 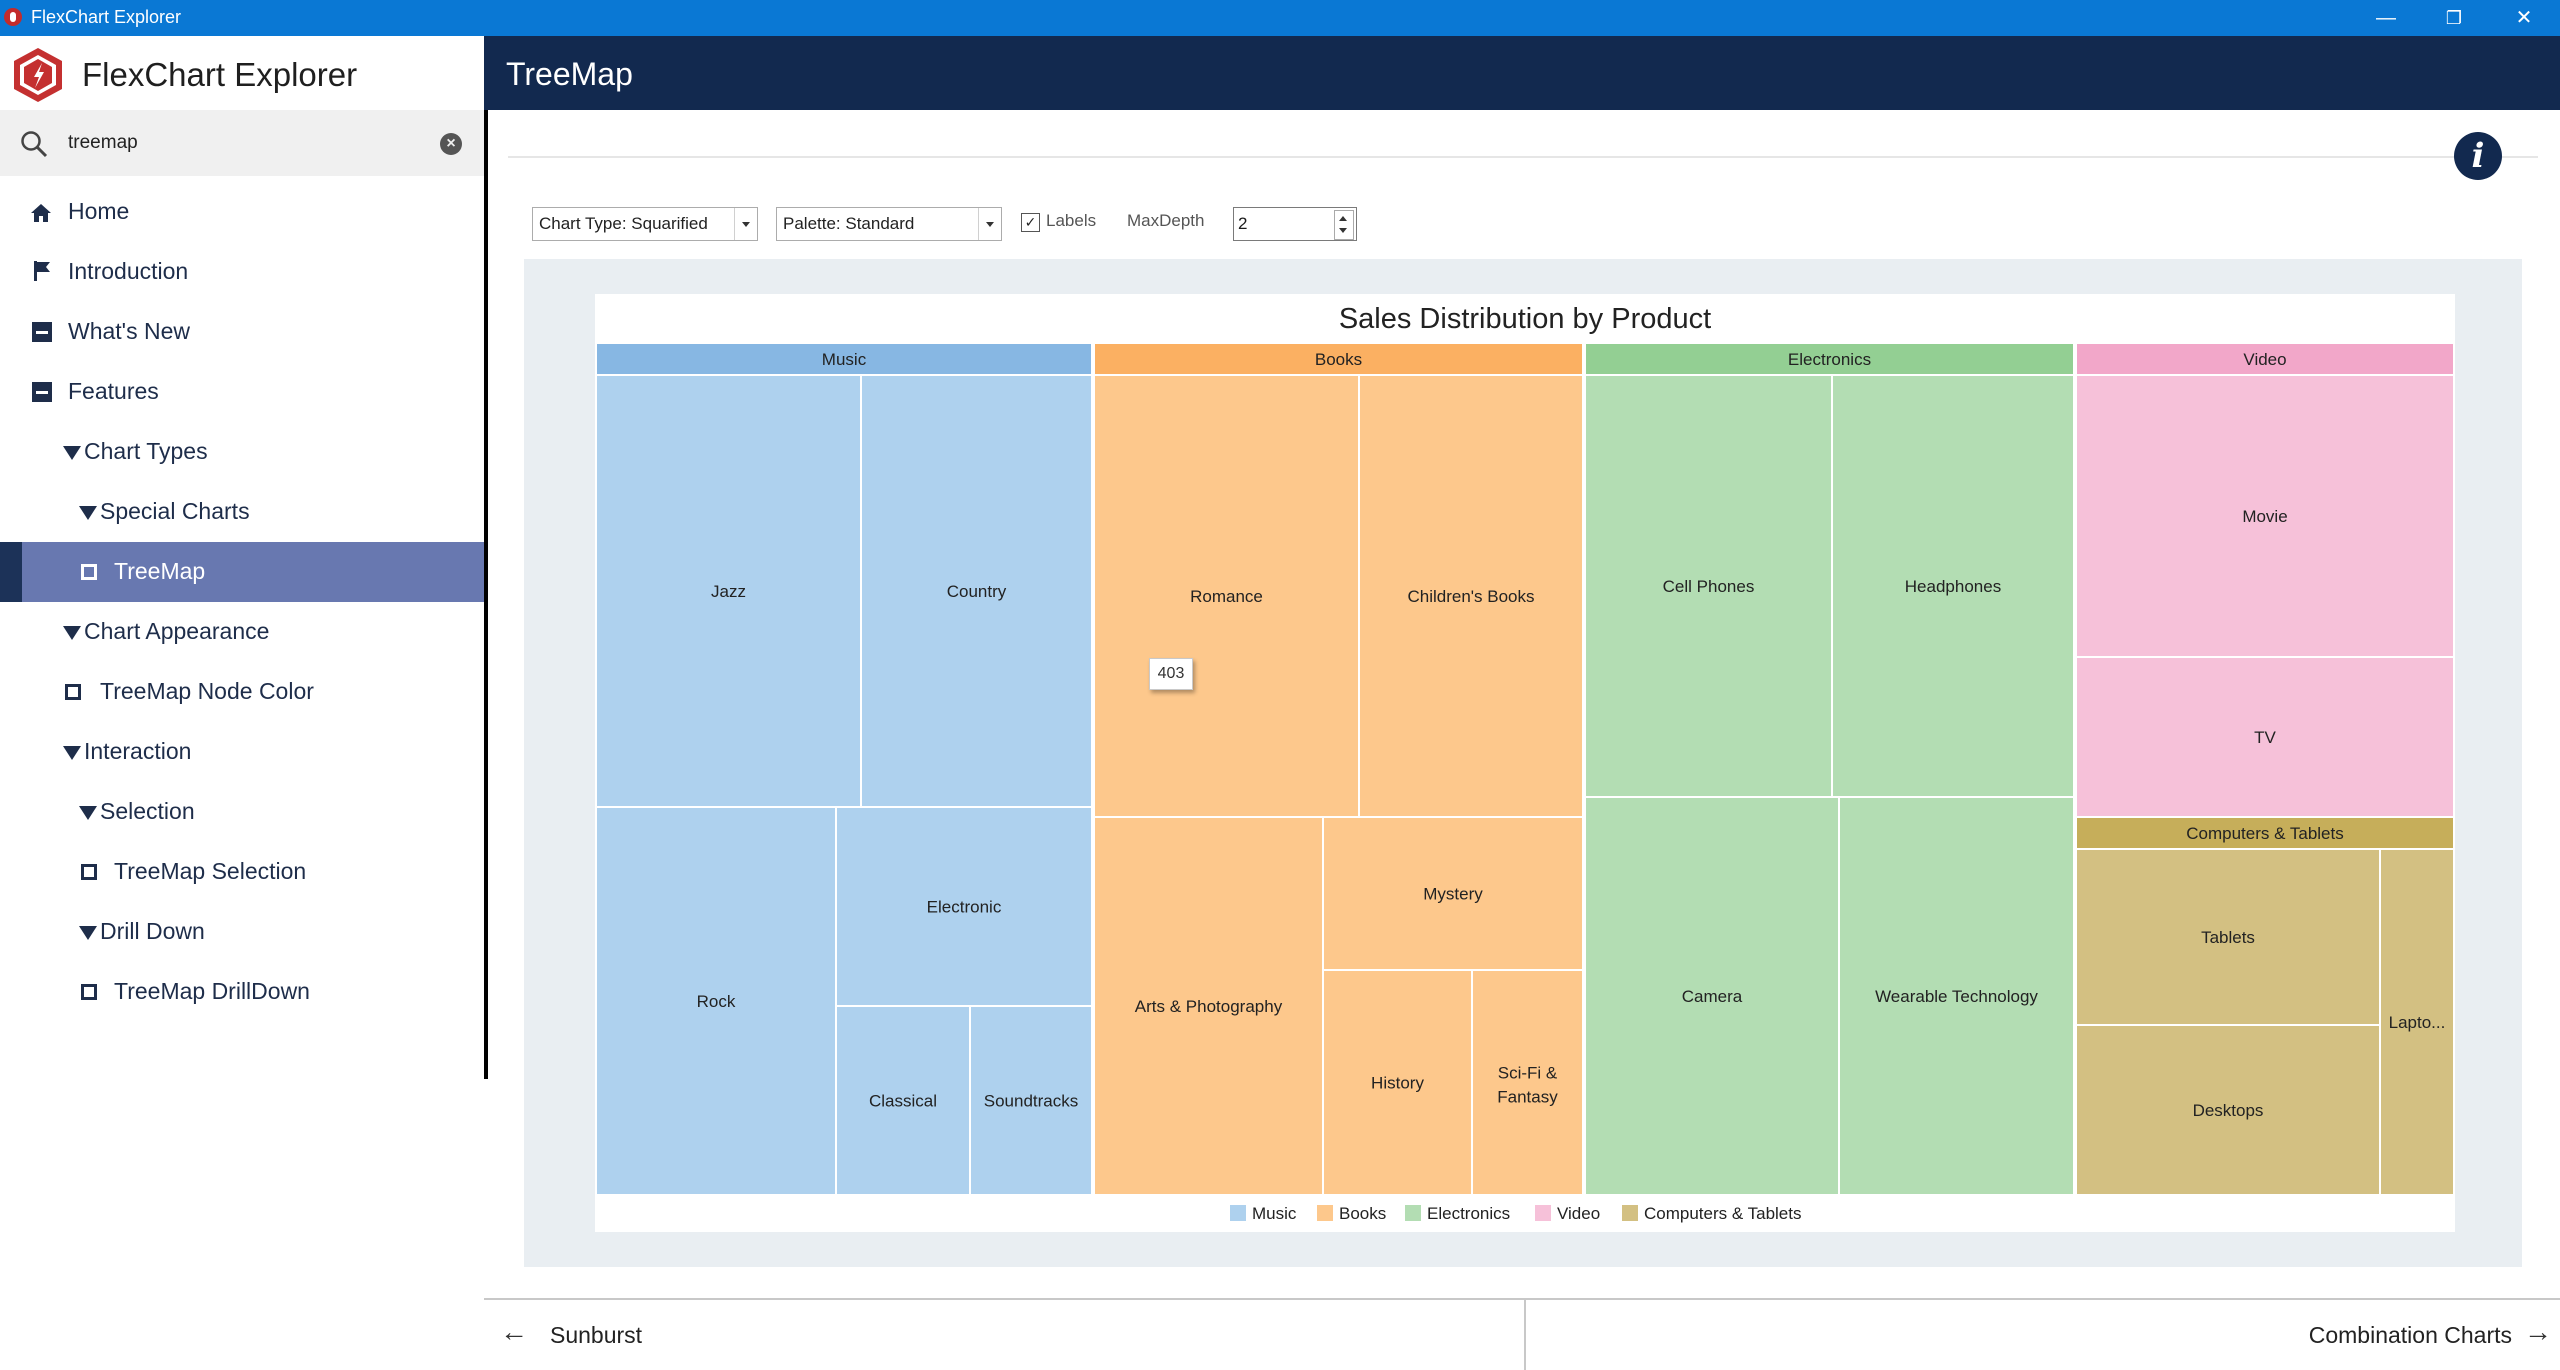 What do you see at coordinates (1325, 1213) in the screenshot?
I see `legend-swatch-books` at bounding box center [1325, 1213].